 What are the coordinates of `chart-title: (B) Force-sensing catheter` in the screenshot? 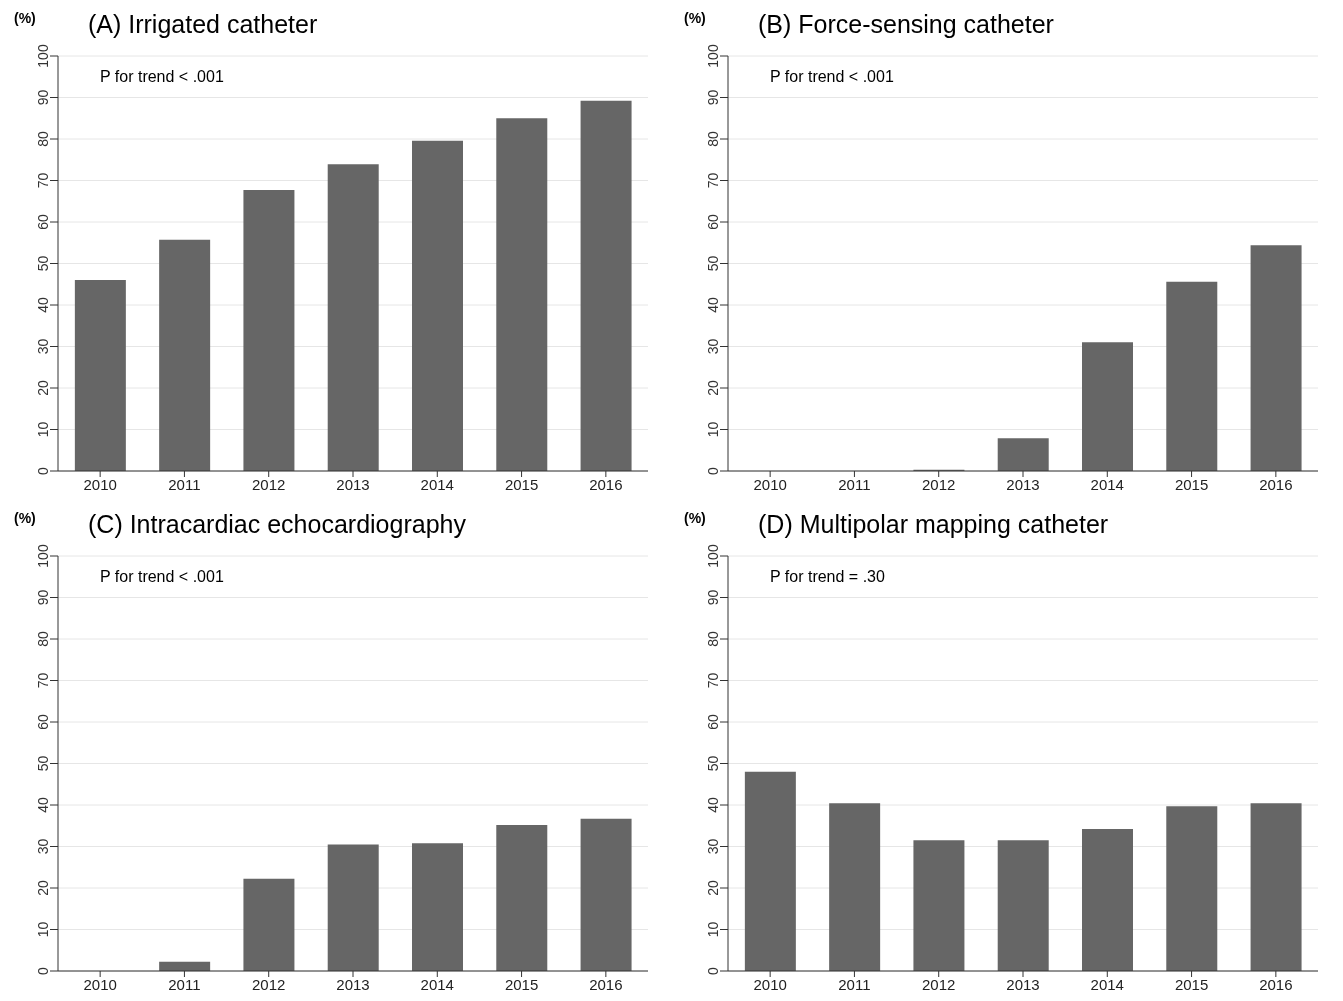 It's located at (906, 24).